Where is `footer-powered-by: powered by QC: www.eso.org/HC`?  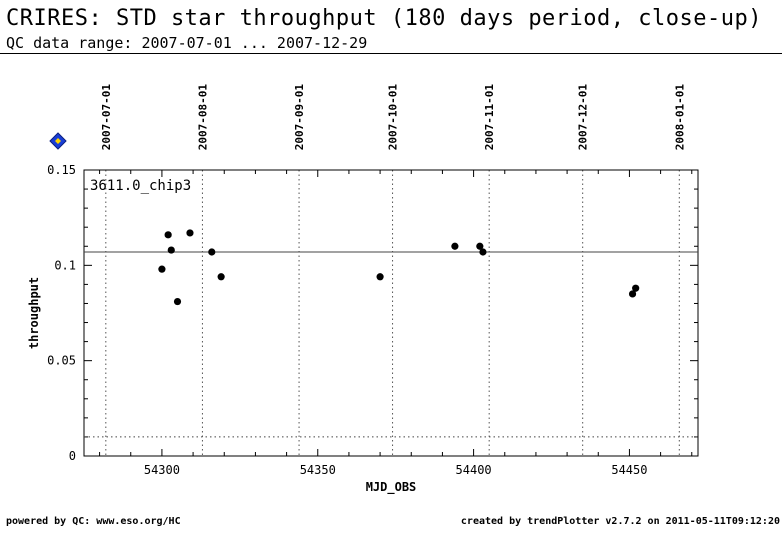
footer-powered-by: powered by QC: www.eso.org/HC is located at coordinates (93, 521).